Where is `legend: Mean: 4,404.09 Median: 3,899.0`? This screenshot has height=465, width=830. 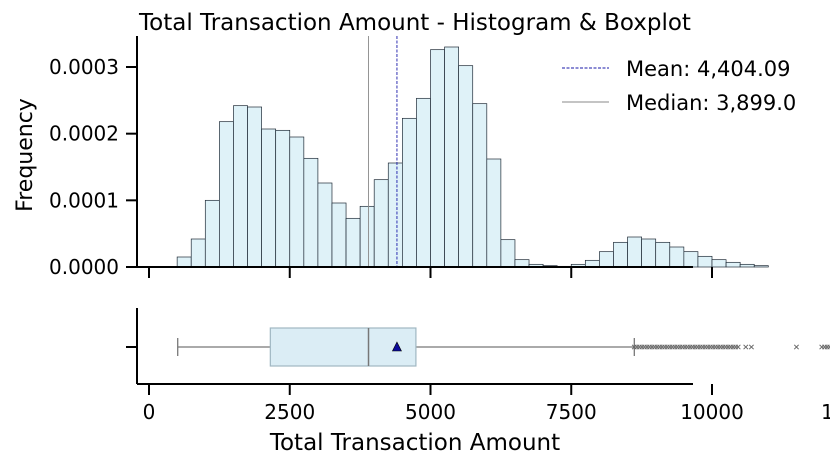
legend: Mean: 4,404.09 Median: 3,899.0 is located at coordinates (679, 86).